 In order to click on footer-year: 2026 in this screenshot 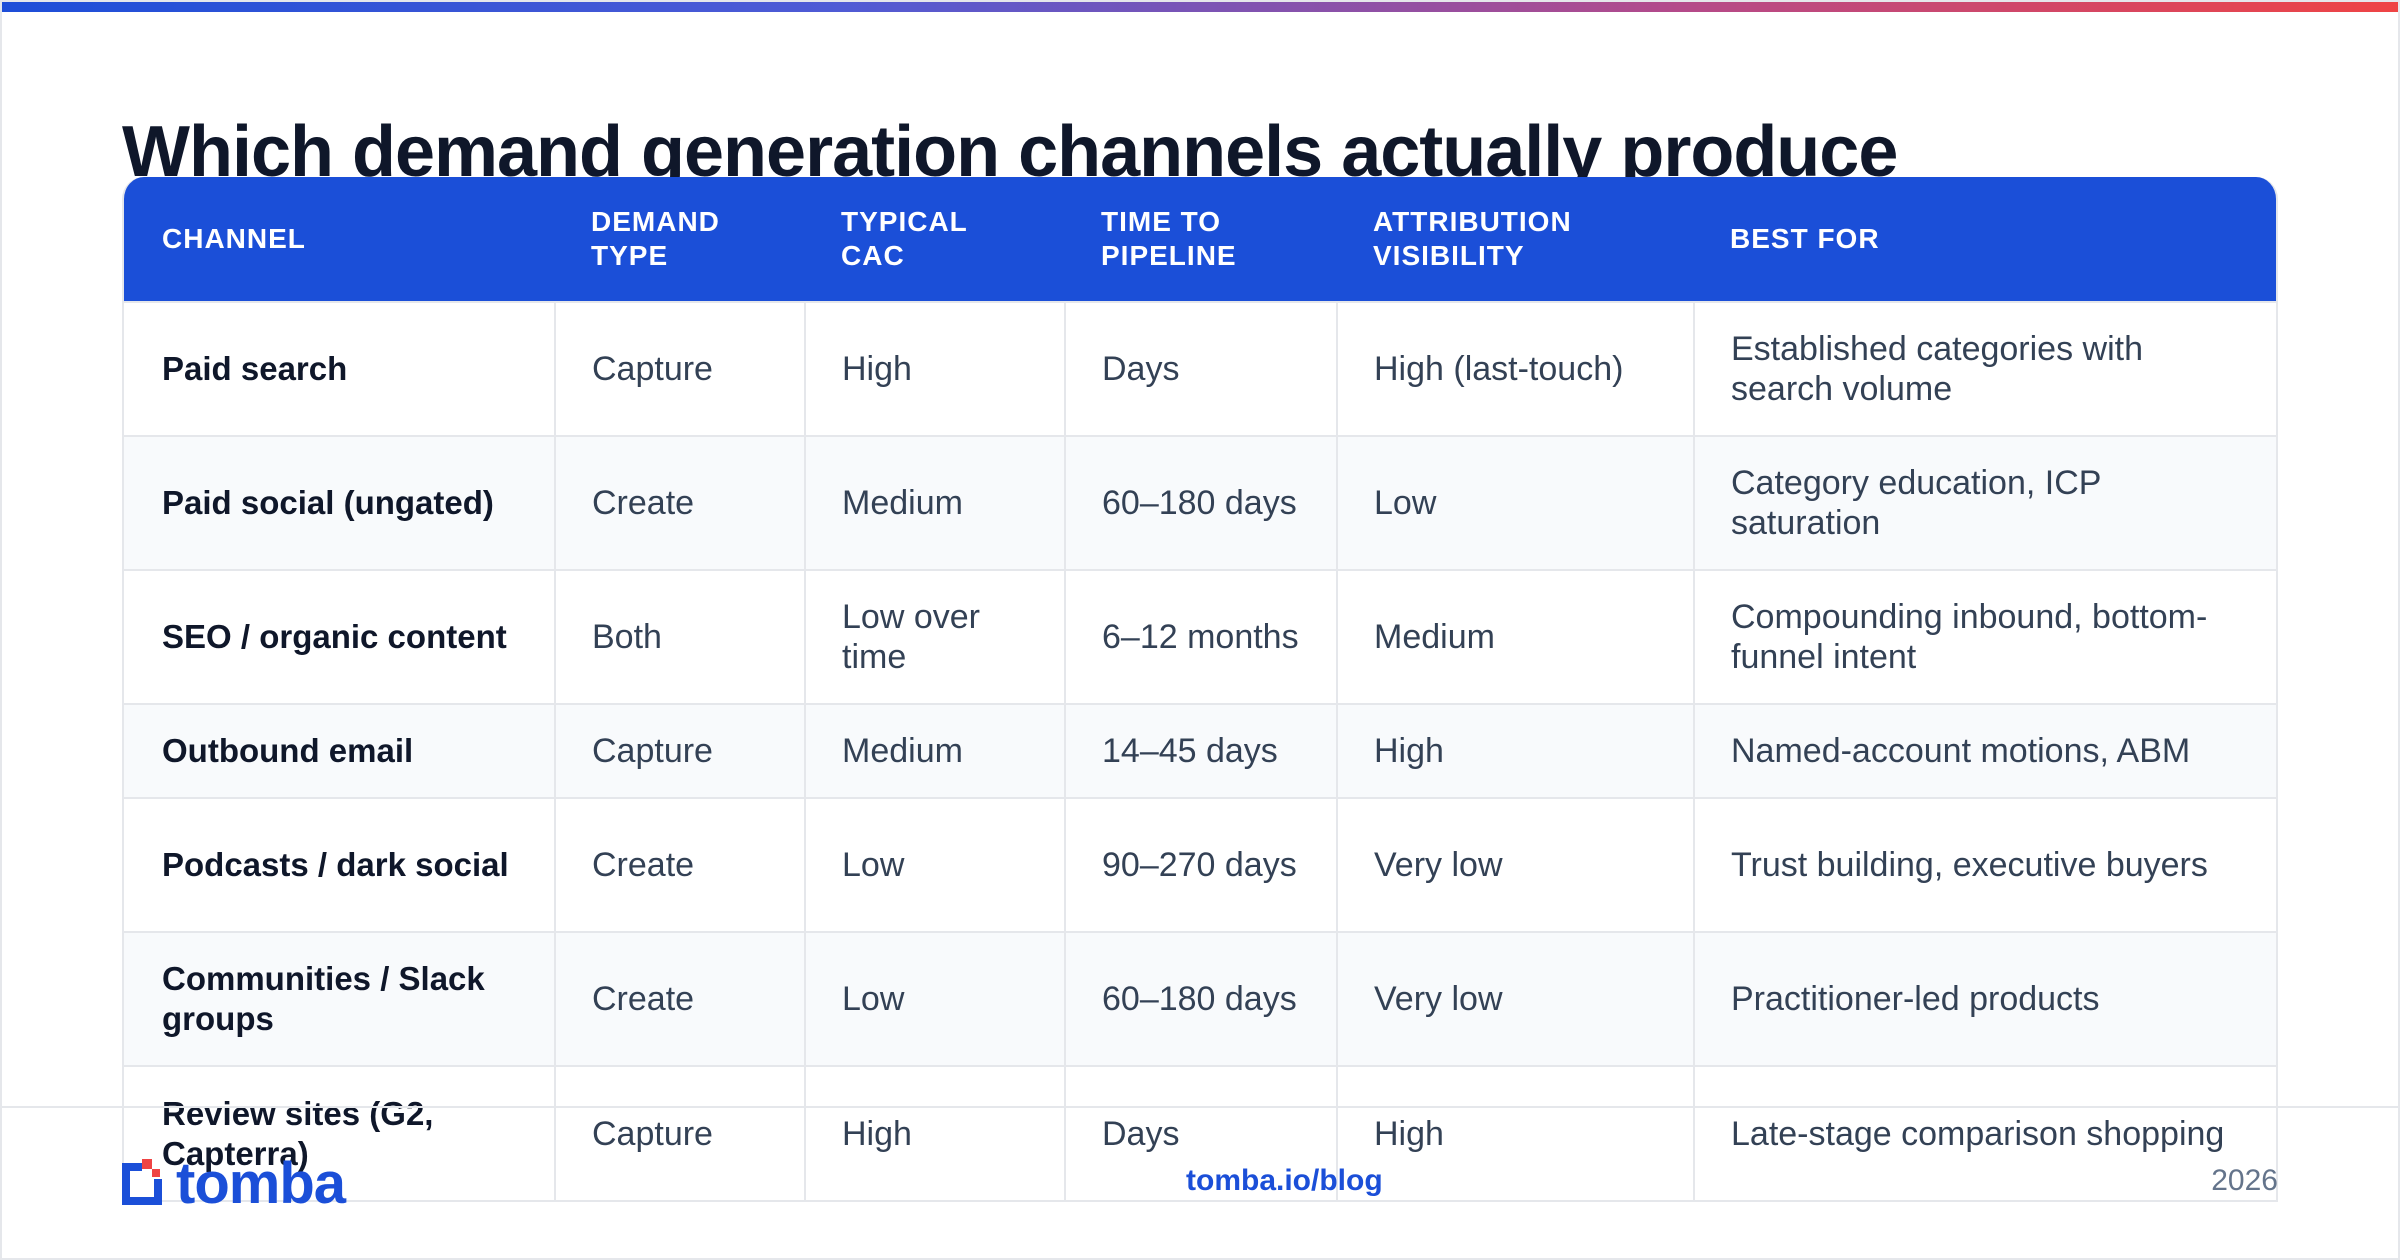, I will do `click(2244, 1180)`.